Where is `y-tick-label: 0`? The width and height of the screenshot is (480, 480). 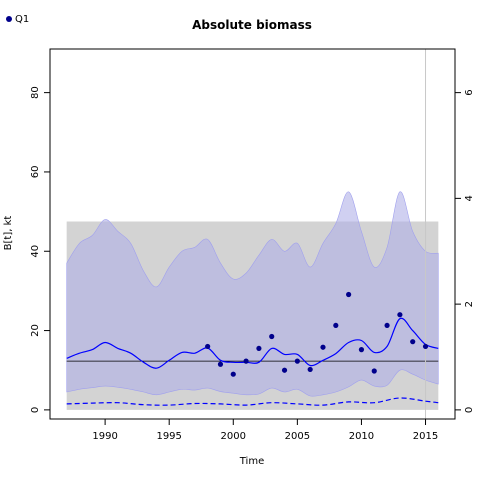
y-tick-label: 0 is located at coordinates (35, 410).